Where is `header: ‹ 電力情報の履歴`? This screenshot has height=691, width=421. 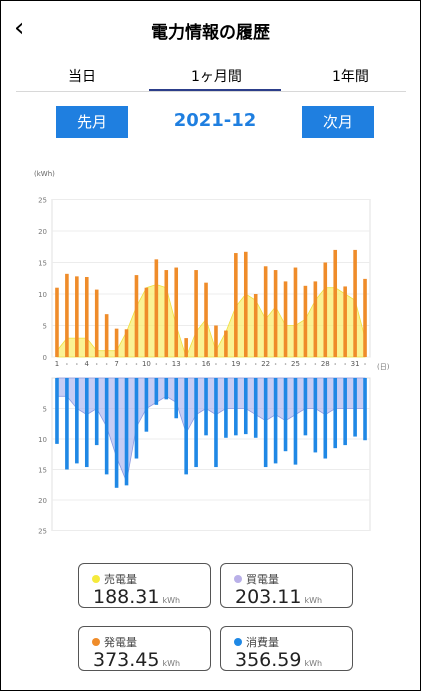
header: ‹ 電力情報の履歴 is located at coordinates (210, 29).